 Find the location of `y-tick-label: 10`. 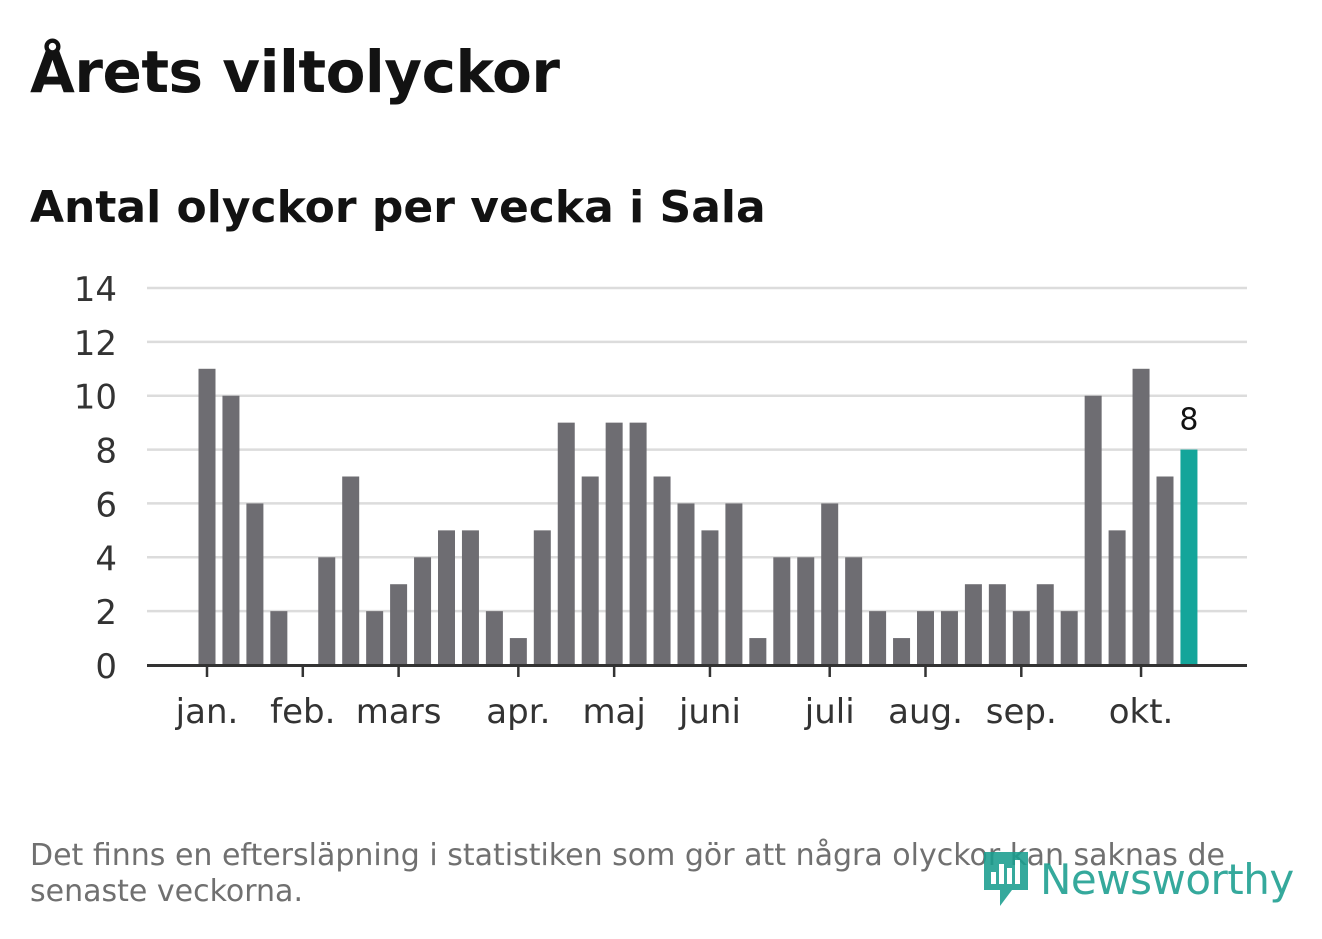

y-tick-label: 10 is located at coordinates (95, 398).